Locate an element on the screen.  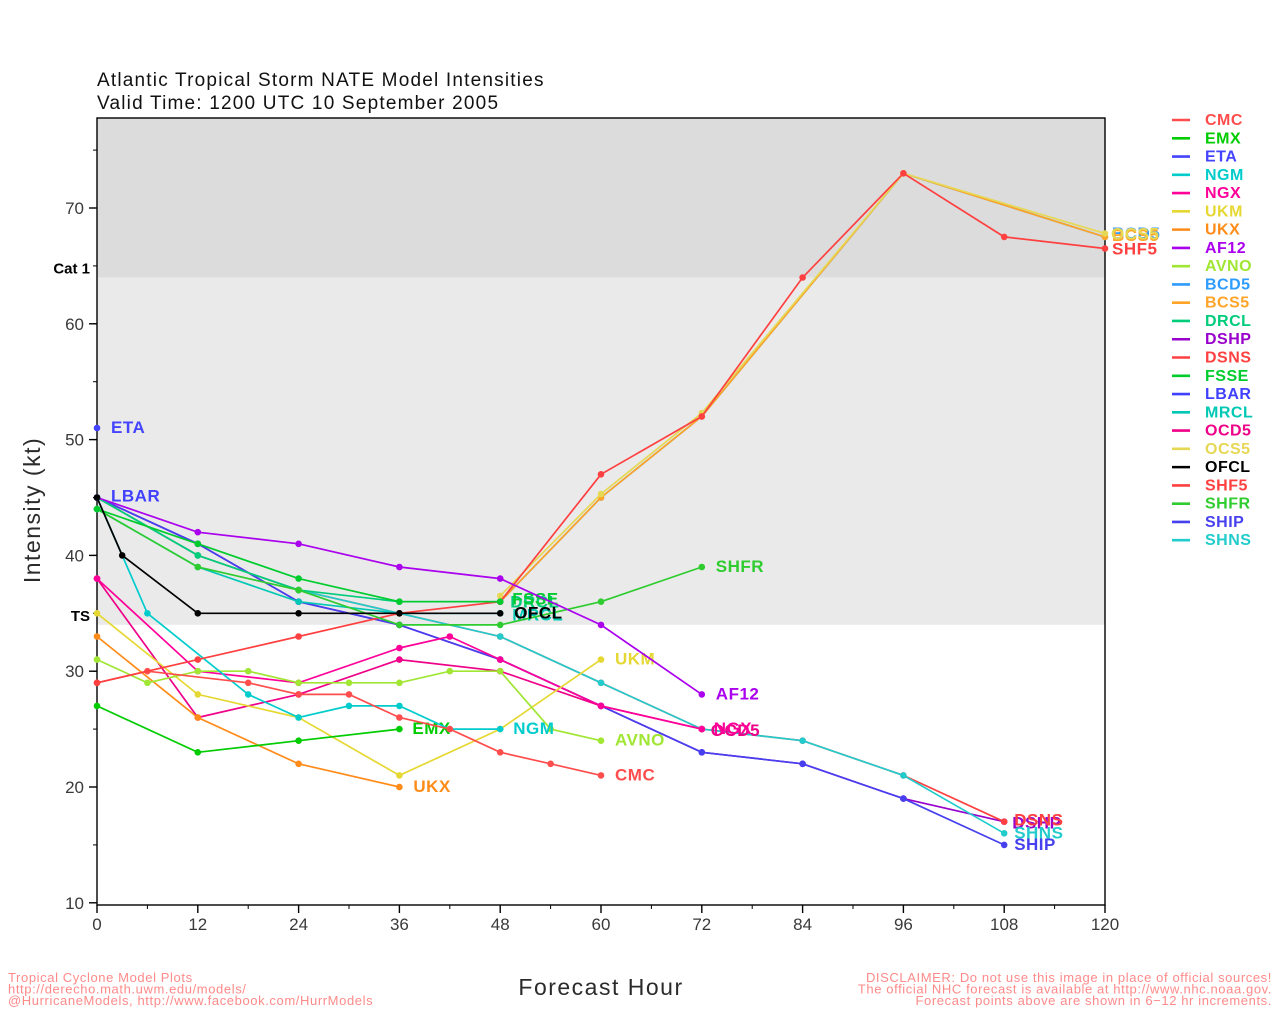
x-tick-label: 60 is located at coordinates (601, 924).